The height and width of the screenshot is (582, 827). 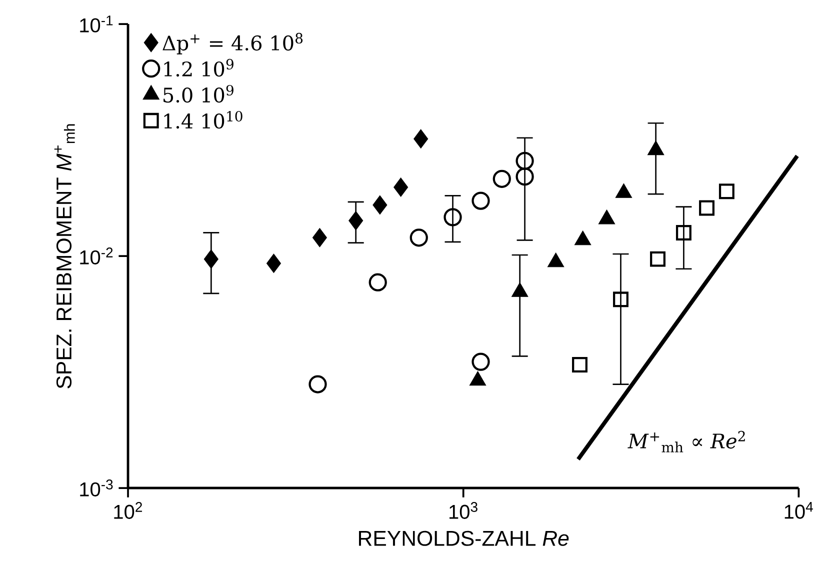 I want to click on x-axis-title: REYNOLDS-ZAHL Re, so click(x=464, y=538).